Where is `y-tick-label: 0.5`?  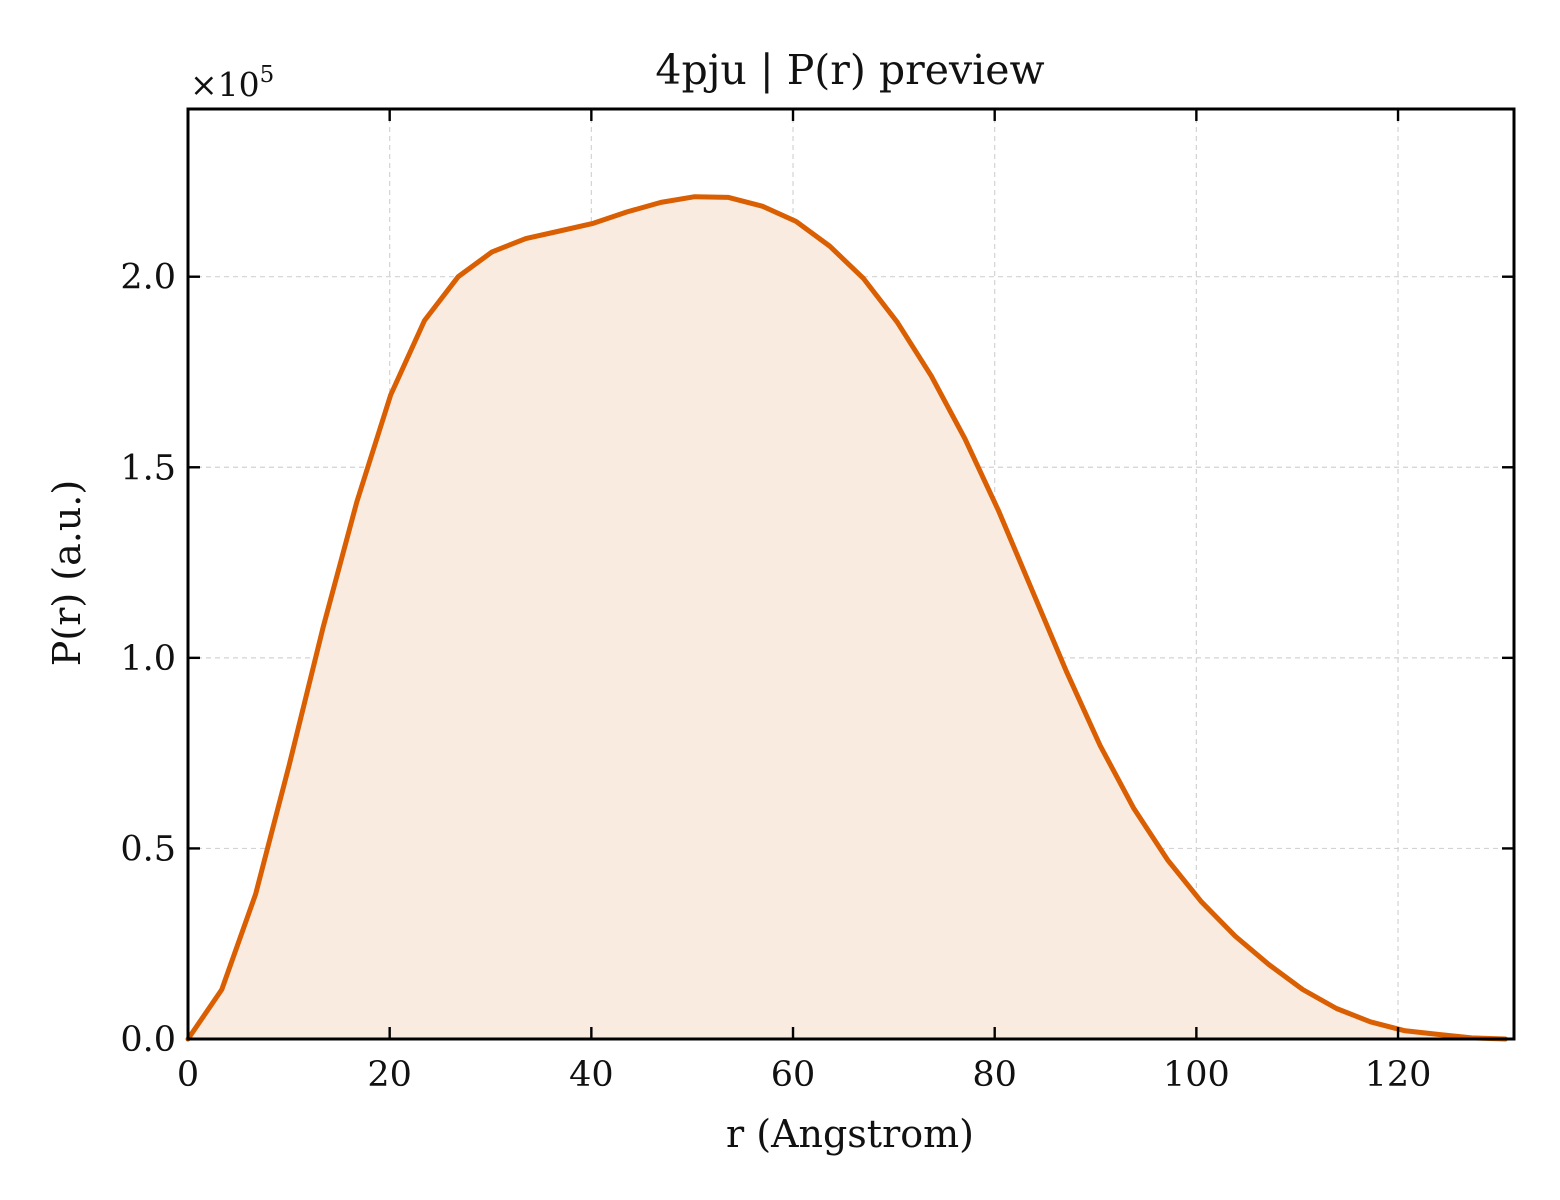
y-tick-label: 0.5 is located at coordinates (148, 849).